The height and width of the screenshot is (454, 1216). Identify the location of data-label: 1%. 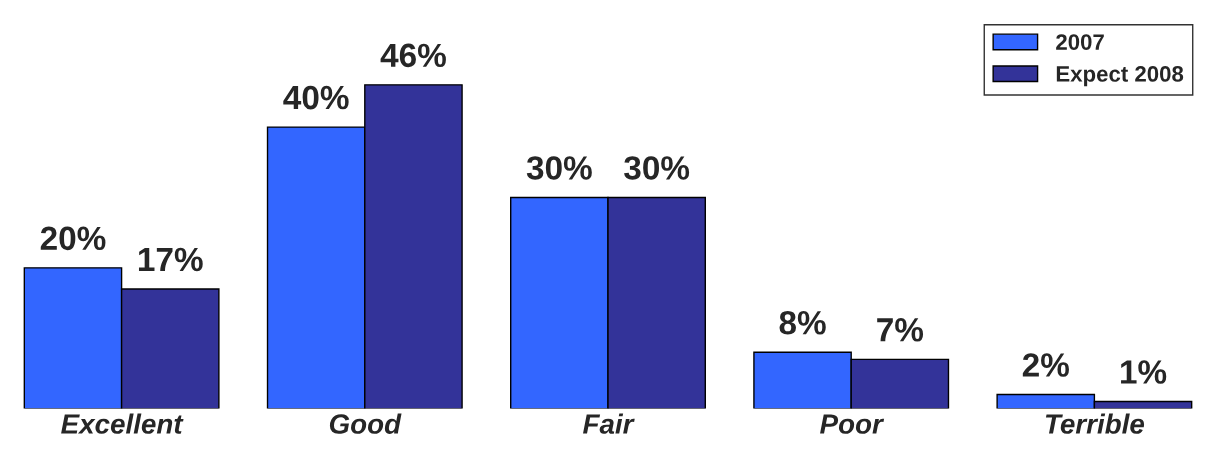
(1144, 372).